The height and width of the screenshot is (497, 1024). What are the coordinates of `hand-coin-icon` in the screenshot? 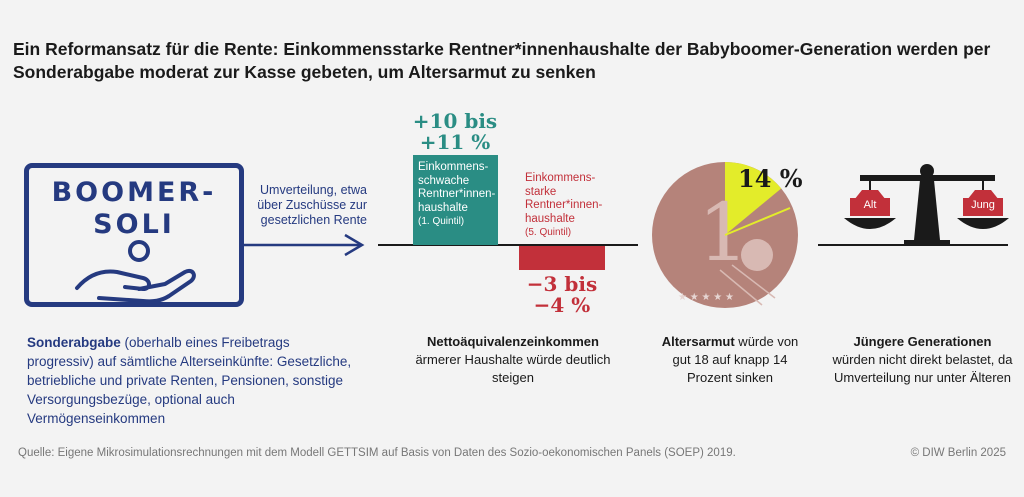 It's located at (135, 272).